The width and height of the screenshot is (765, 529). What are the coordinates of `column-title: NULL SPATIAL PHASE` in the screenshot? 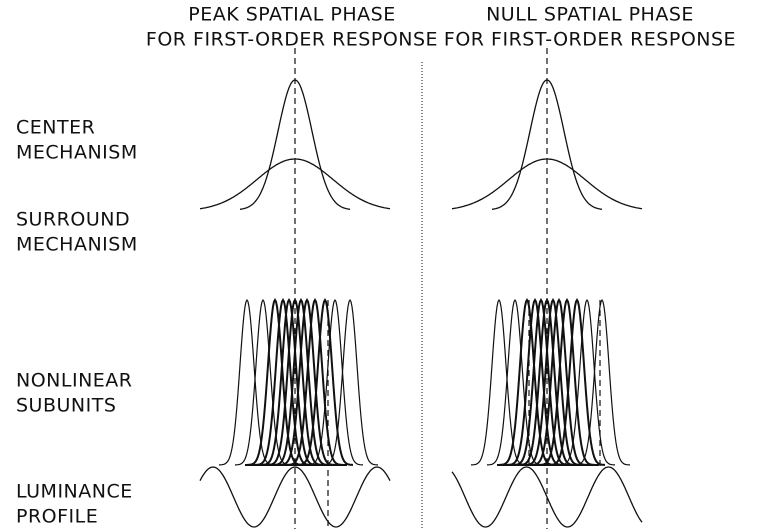 It's located at (590, 15).